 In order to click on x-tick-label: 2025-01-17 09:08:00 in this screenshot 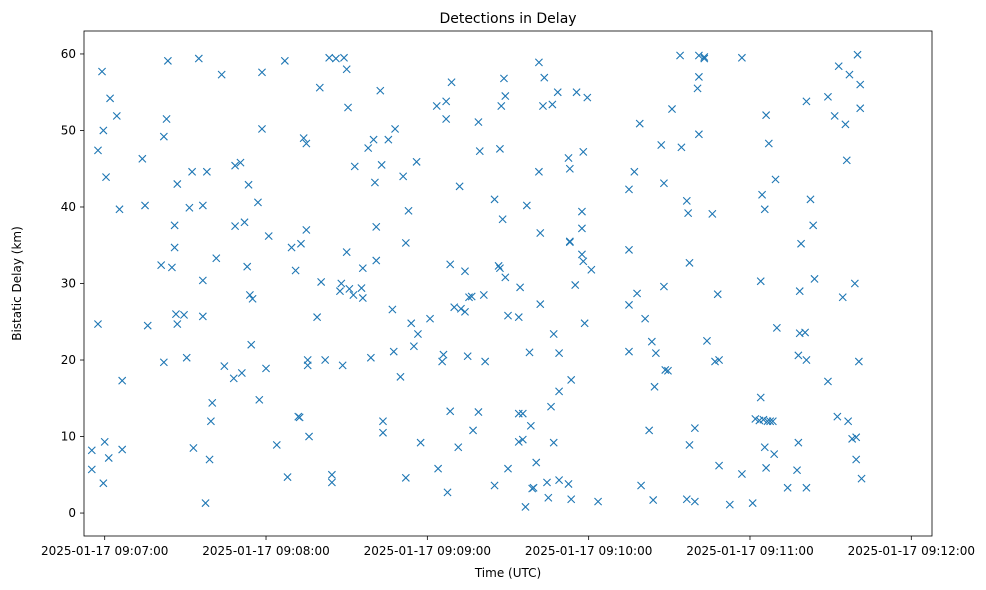, I will do `click(265, 551)`.